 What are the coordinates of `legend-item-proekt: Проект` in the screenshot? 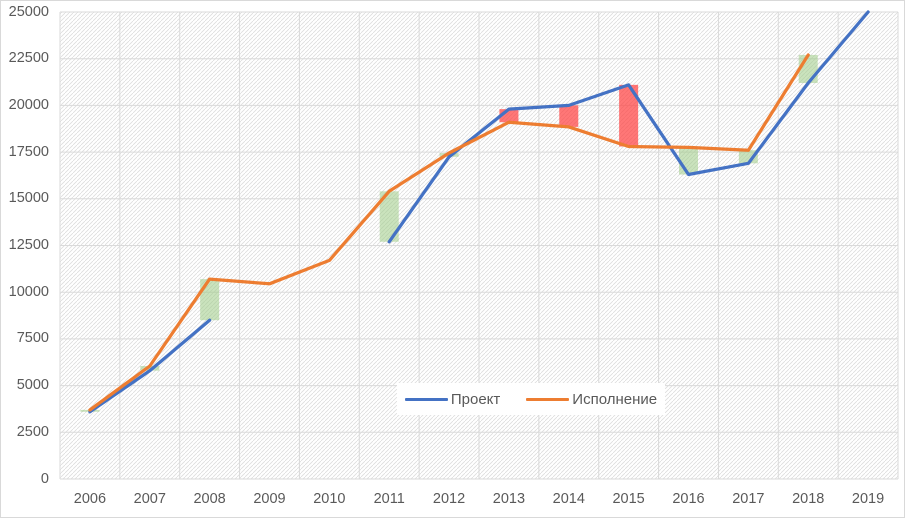 It's located at (452, 399).